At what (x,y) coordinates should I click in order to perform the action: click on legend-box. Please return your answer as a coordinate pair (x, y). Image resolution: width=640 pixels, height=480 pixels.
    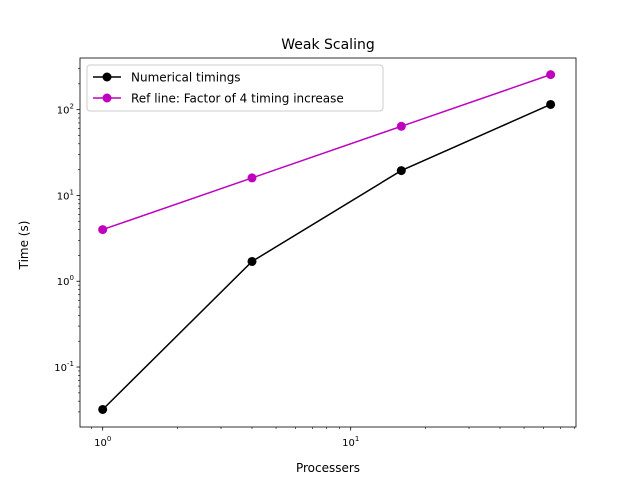
    Looking at the image, I should click on (235, 88).